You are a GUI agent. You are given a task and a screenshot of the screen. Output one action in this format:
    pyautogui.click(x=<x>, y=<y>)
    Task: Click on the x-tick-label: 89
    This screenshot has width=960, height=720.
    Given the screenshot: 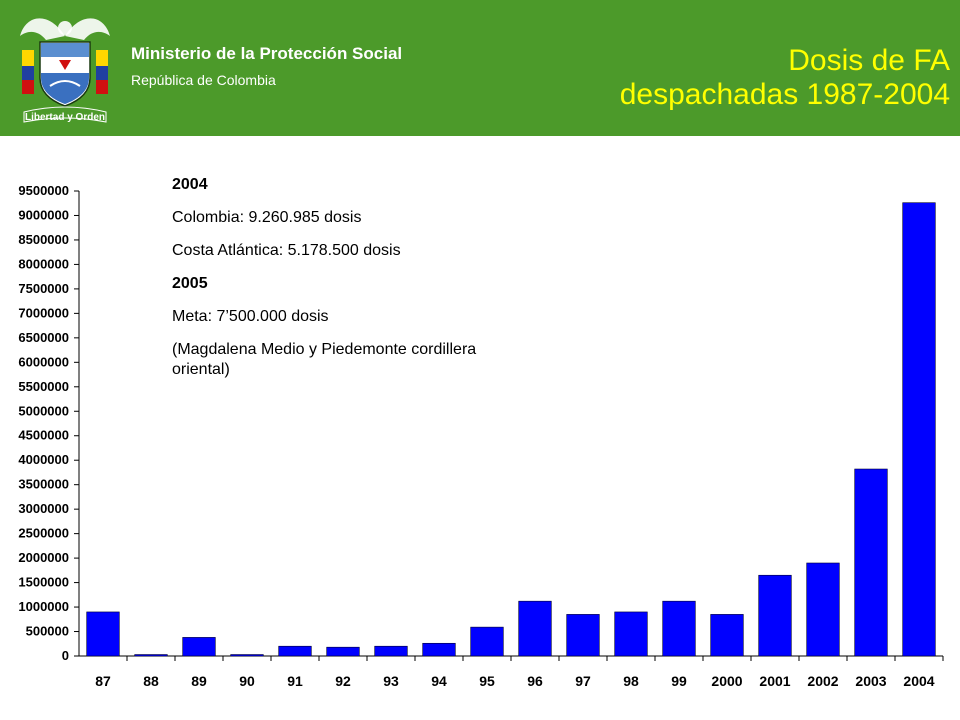 What is the action you would take?
    pyautogui.click(x=199, y=681)
    